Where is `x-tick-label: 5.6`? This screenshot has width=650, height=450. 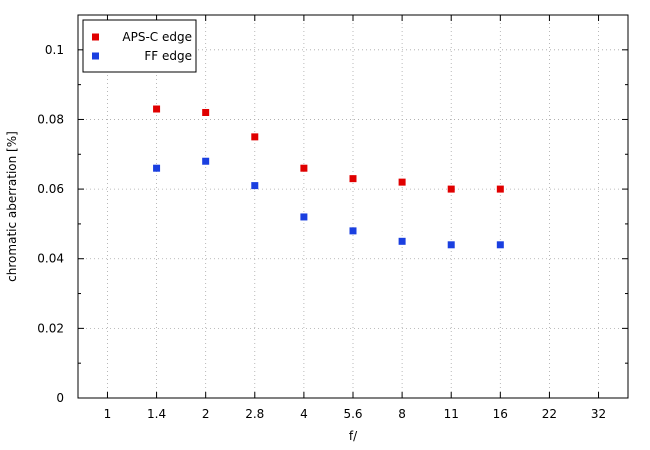
x-tick-label: 5.6 is located at coordinates (352, 414).